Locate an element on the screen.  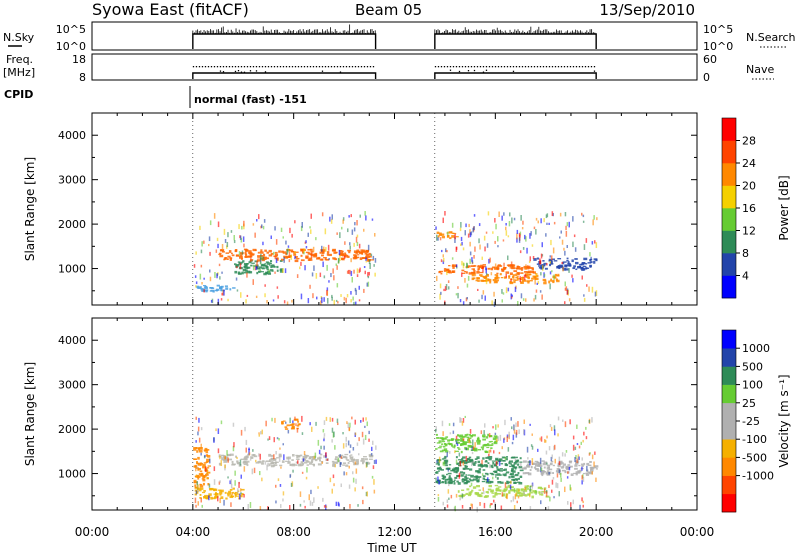
plot-title: Syowa East (fitACF) is located at coordinates (170, 9).